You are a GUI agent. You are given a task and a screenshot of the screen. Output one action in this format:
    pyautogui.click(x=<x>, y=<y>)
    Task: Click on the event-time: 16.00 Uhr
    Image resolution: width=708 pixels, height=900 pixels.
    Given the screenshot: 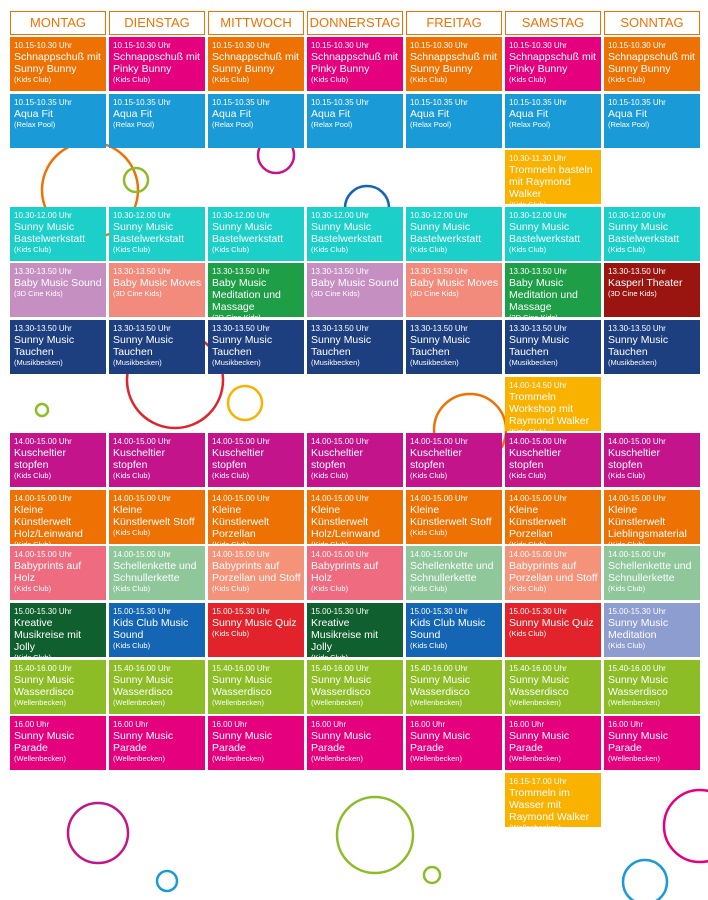 What is the action you would take?
    pyautogui.click(x=131, y=725)
    